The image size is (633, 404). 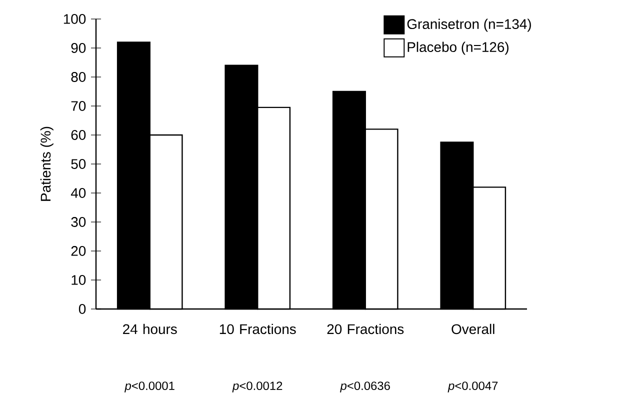 What do you see at coordinates (75, 19) in the screenshot?
I see `y-tick-label: 100` at bounding box center [75, 19].